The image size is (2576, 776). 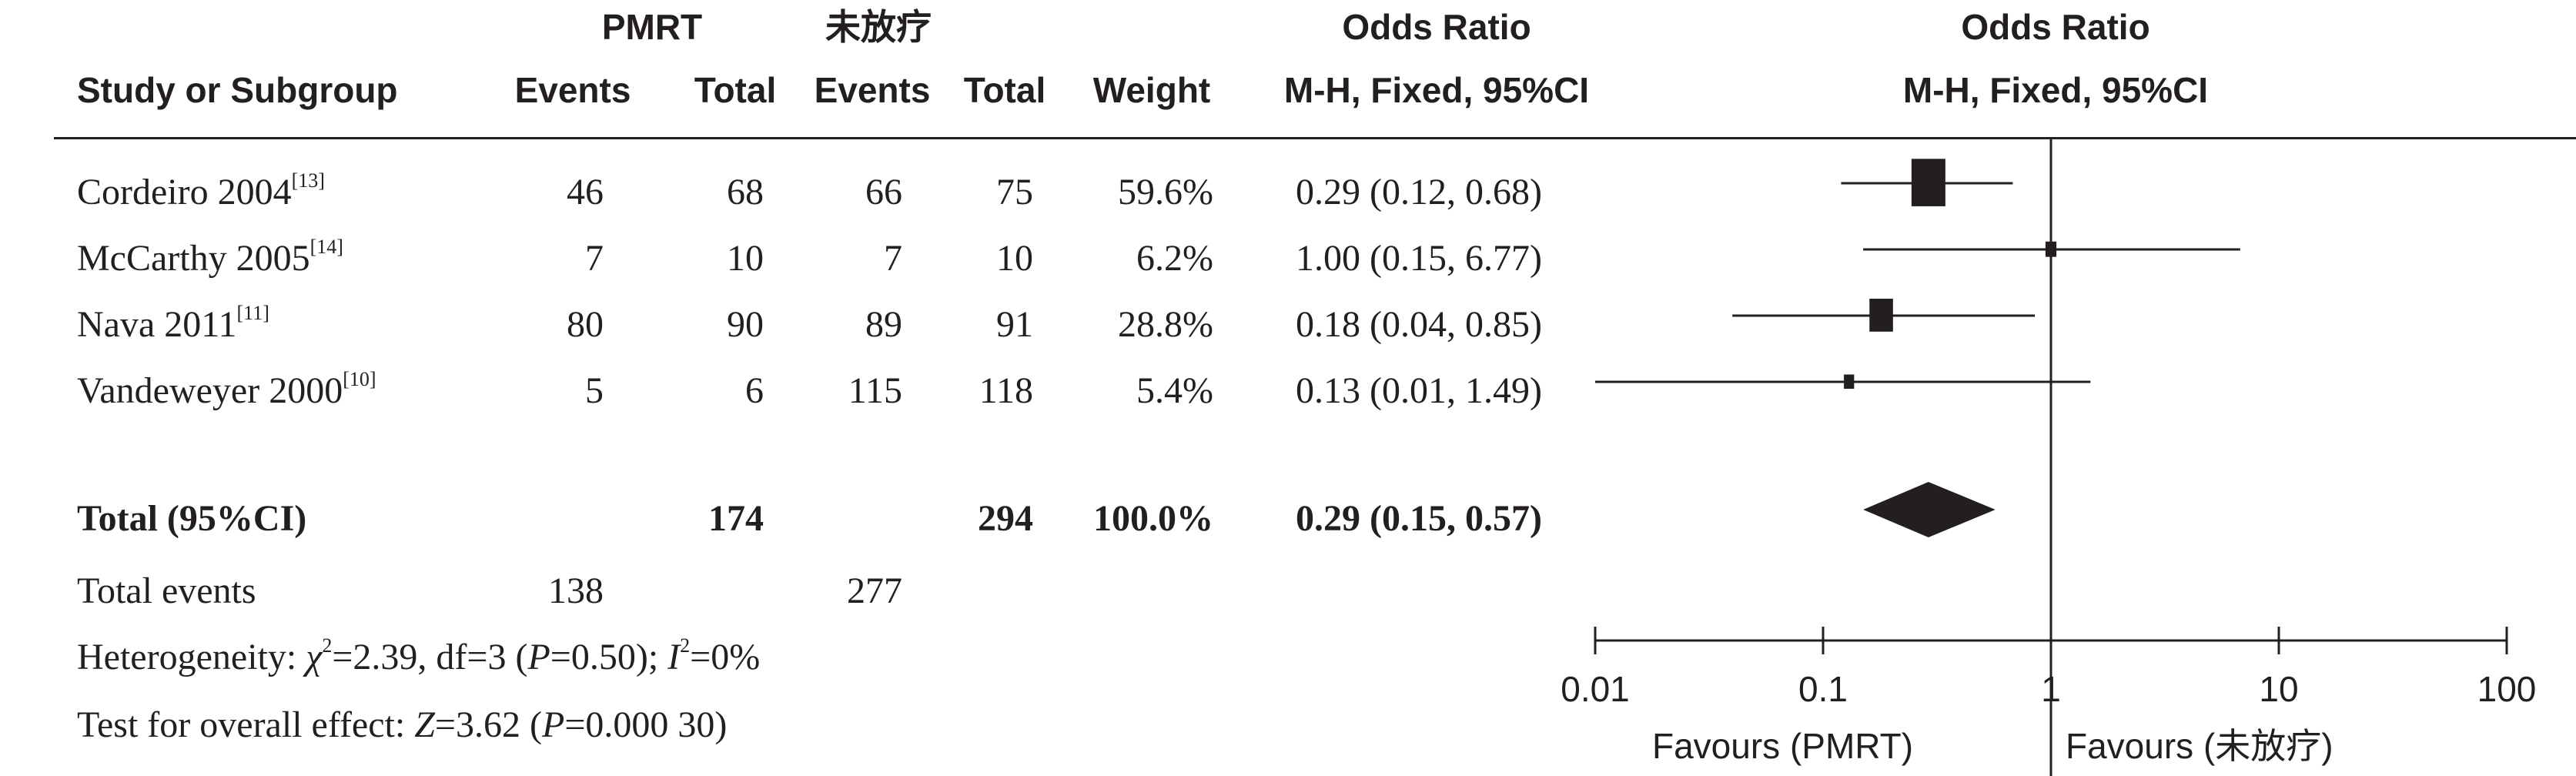 I want to click on total1-cell: 68, so click(x=746, y=192).